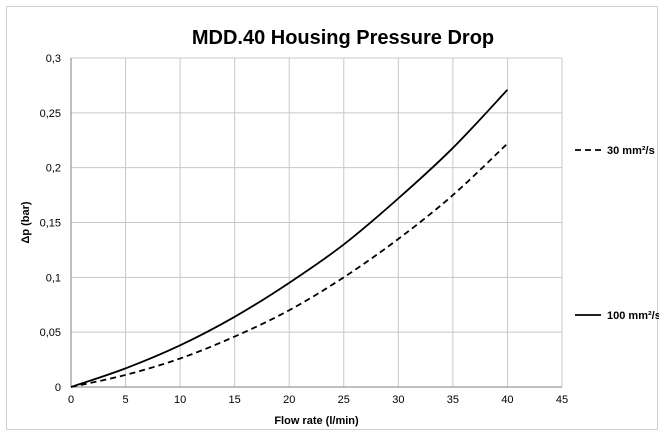 The height and width of the screenshot is (435, 665). I want to click on x-tick-label: 30, so click(398, 400).